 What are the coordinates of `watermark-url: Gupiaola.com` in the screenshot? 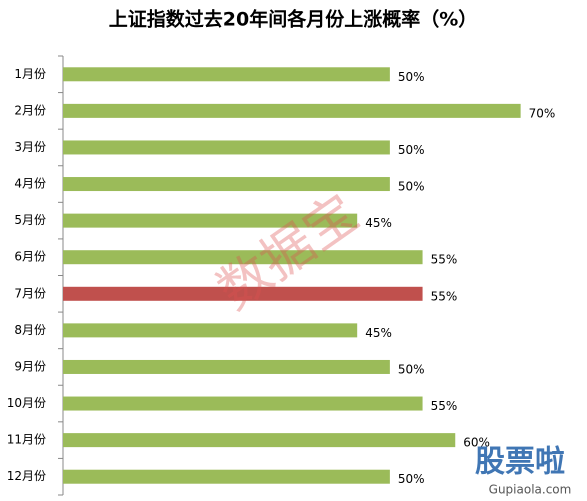 It's located at (530, 490).